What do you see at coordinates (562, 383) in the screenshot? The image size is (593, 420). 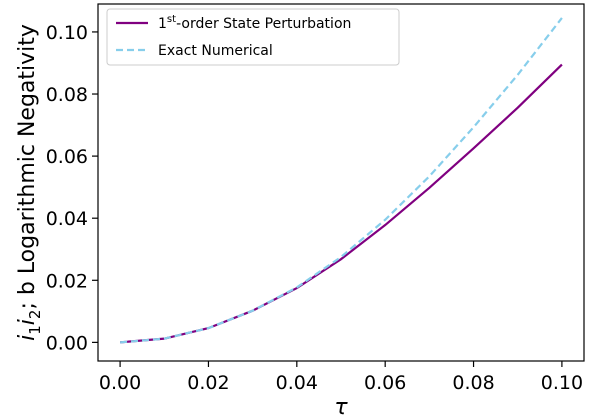 I see `x-tick-label: 0.10` at bounding box center [562, 383].